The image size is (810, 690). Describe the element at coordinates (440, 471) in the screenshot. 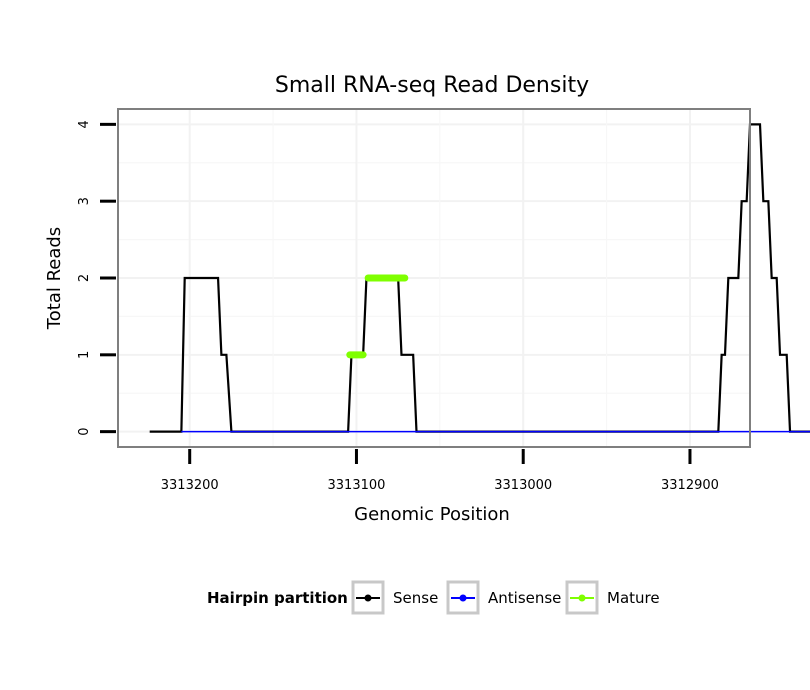

I see `x-axis: 3313200 3313100 3313000 3312900` at that location.